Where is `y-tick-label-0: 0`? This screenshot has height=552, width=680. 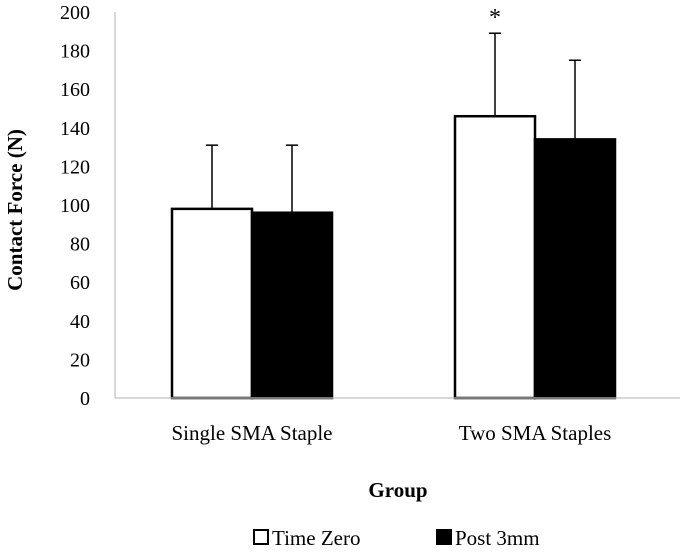
y-tick-label-0: 0 is located at coordinates (85, 399).